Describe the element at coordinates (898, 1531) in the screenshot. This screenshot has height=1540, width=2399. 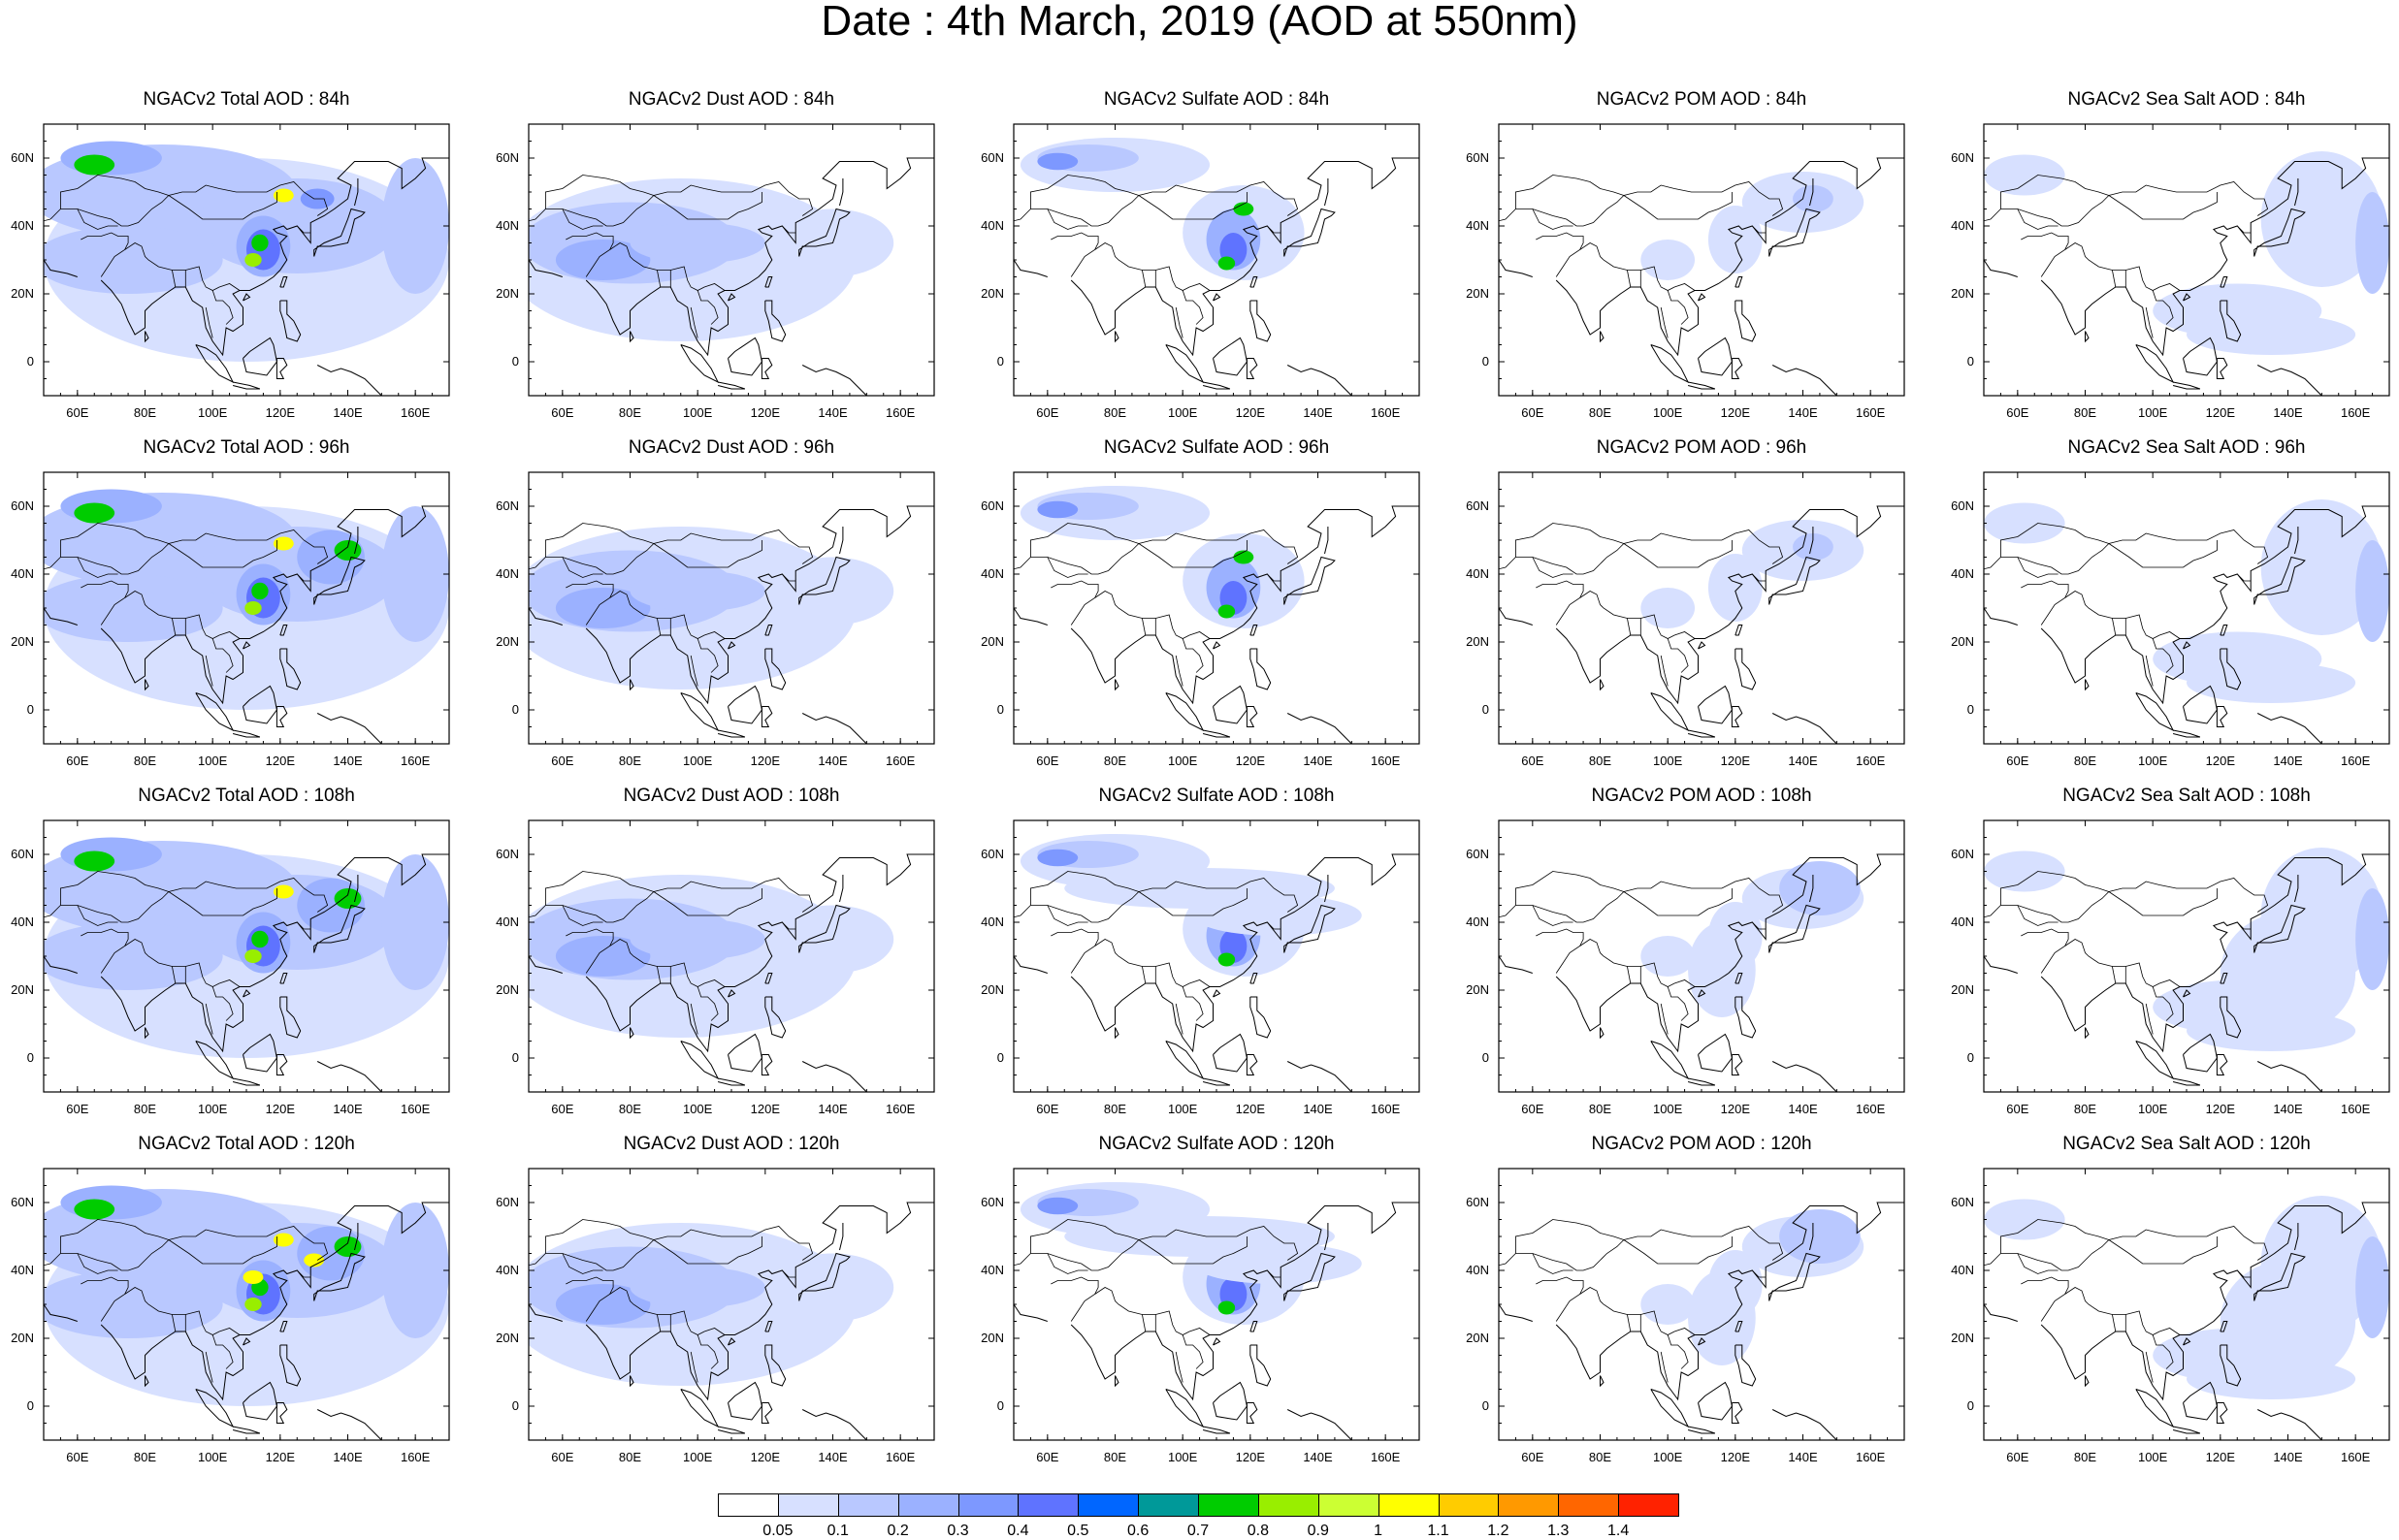
I see `colorbar-label: 0.2` at that location.